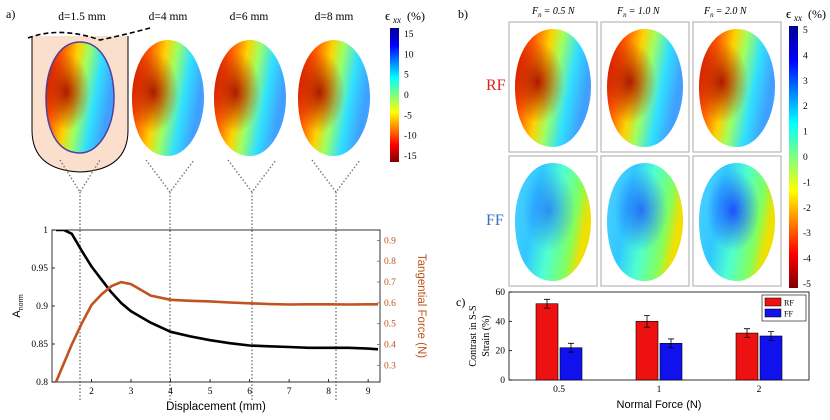 Image resolution: width=830 pixels, height=420 pixels. Describe the element at coordinates (805, 31) in the screenshot. I see `colorbar-b-tick: 5` at that location.